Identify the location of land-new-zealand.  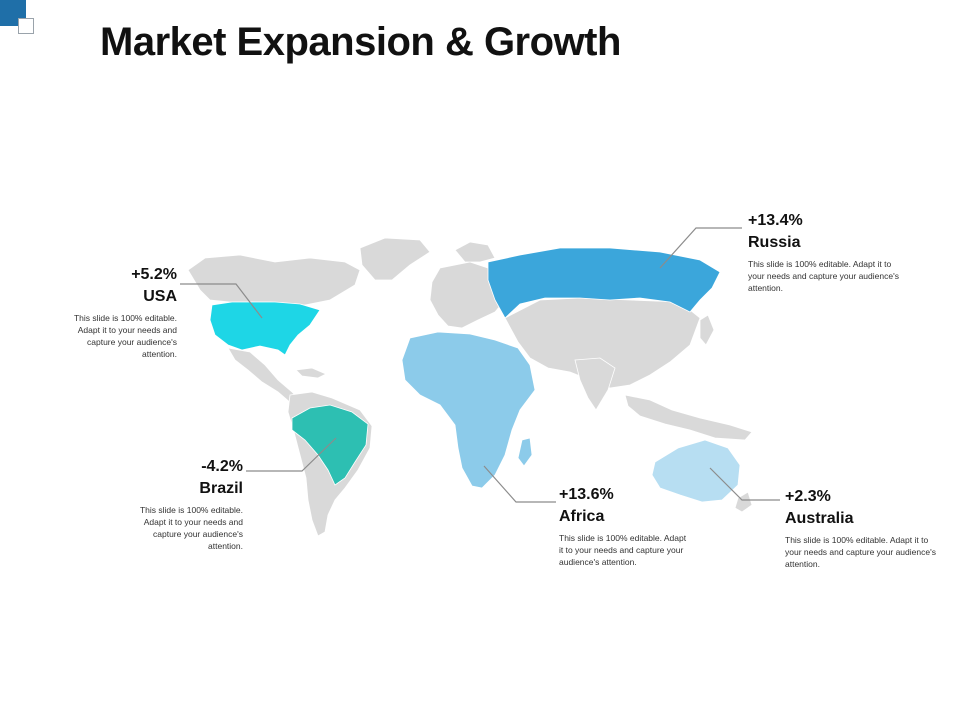
(743, 502).